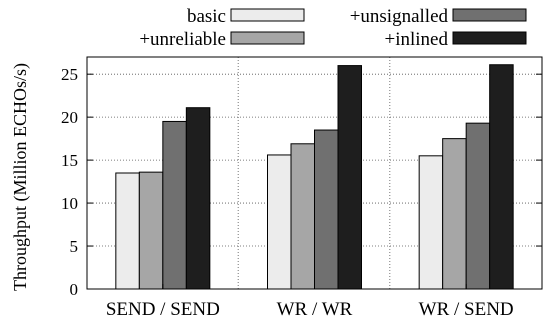  Describe the element at coordinates (163, 309) in the screenshot. I see `x-category-label: SEND / SEND` at that location.